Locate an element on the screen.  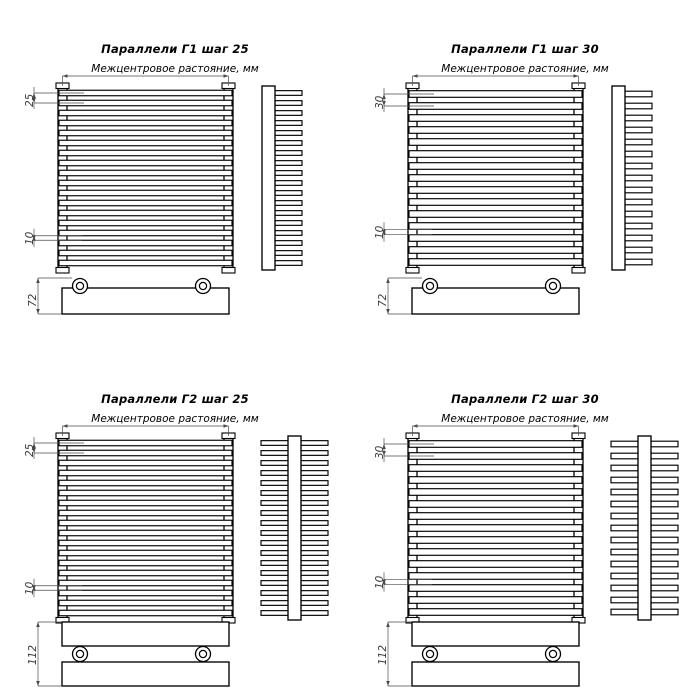
plan-connector-inner is located at coordinates (553, 286).